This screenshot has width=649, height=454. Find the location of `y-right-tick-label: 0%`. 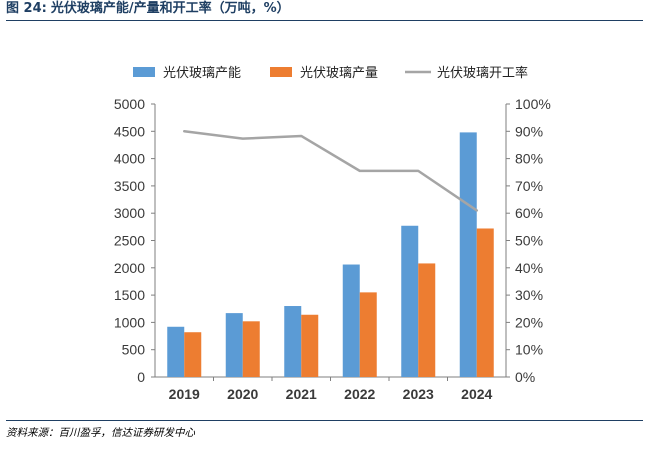

y-right-tick-label: 0% is located at coordinates (525, 377).